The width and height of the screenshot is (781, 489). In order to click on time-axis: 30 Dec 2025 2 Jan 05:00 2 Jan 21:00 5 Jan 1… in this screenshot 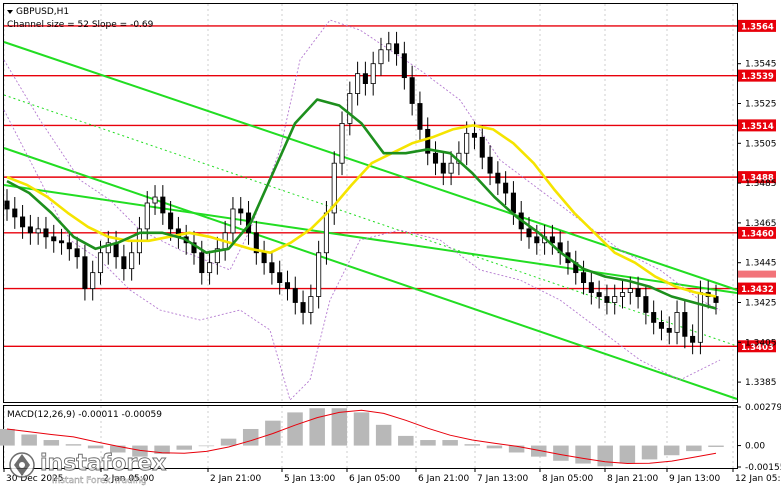, I will do `click(392, 476)`.